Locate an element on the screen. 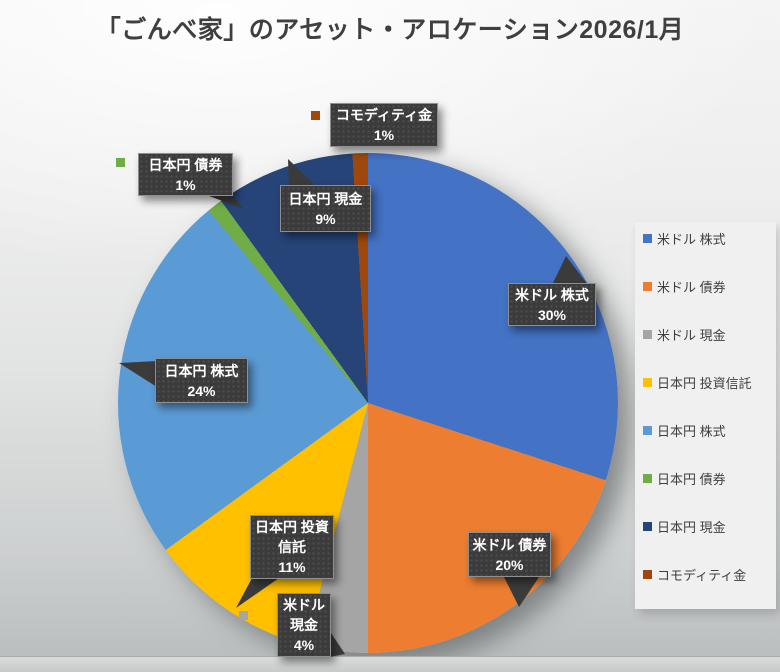 Image resolution: width=780 pixels, height=672 pixels. data-label-text: コモディティ金 is located at coordinates (384, 115).